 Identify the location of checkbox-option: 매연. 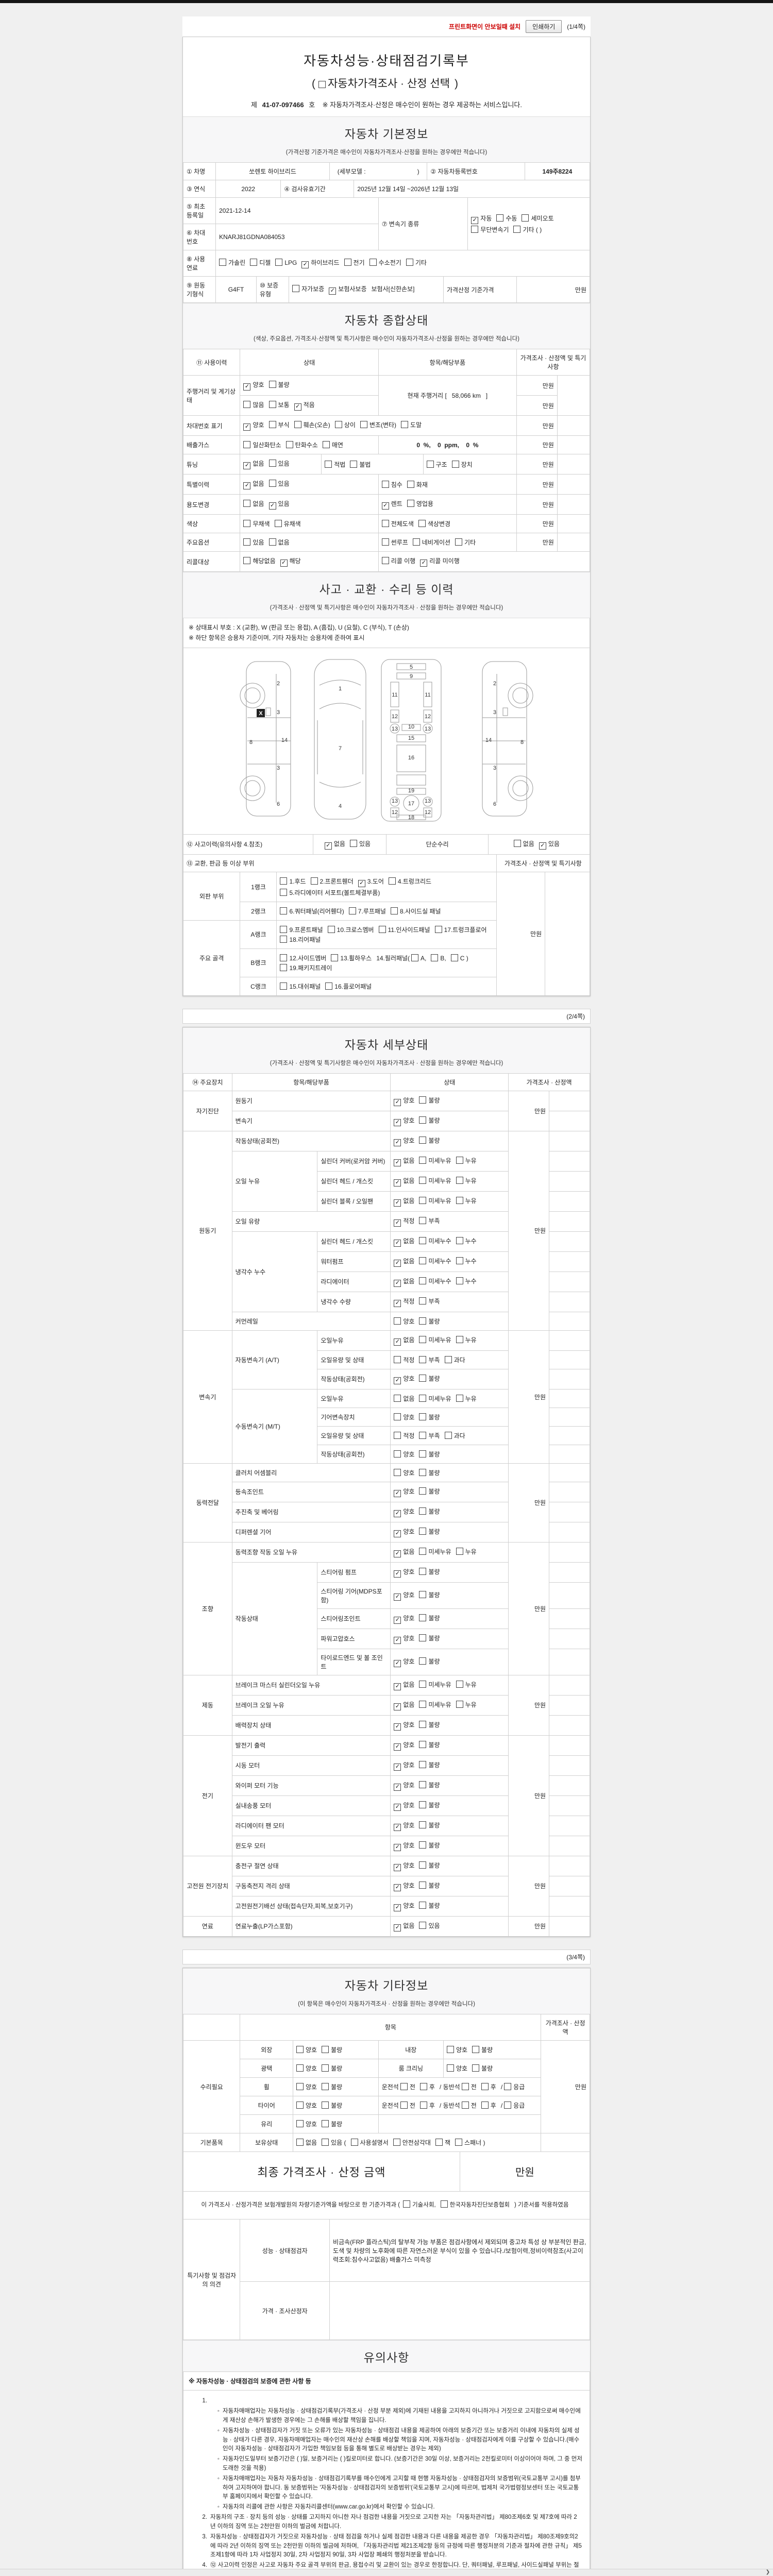
(332, 444).